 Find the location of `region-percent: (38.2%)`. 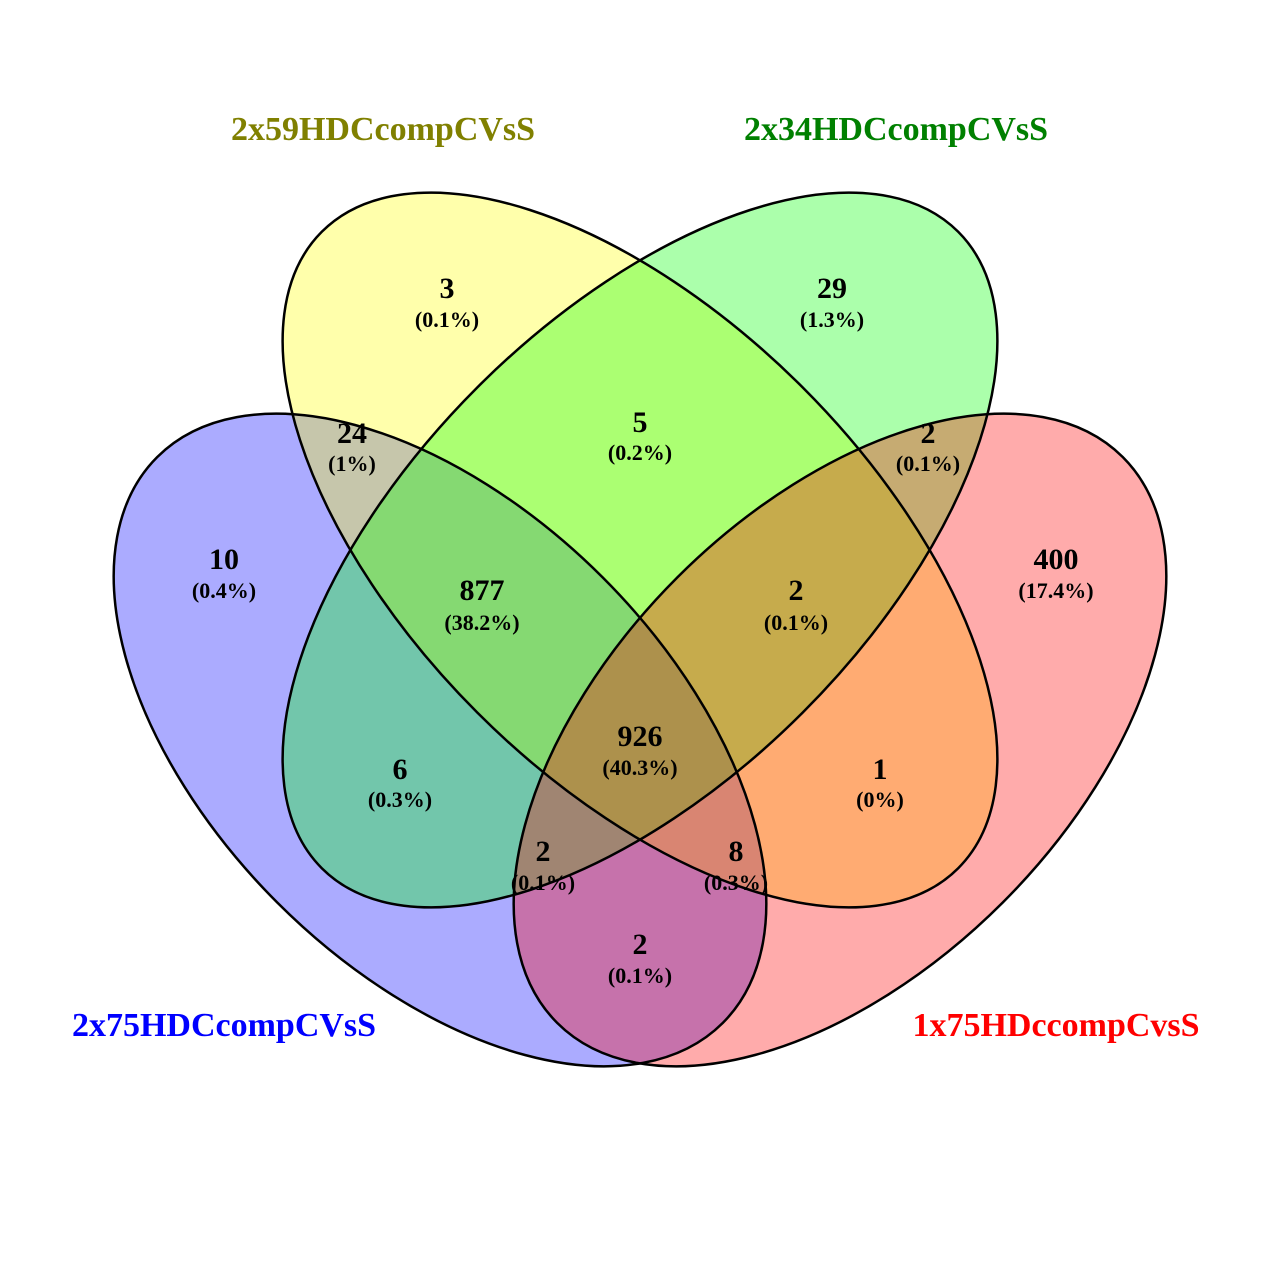

region-percent: (38.2%) is located at coordinates (481, 622).